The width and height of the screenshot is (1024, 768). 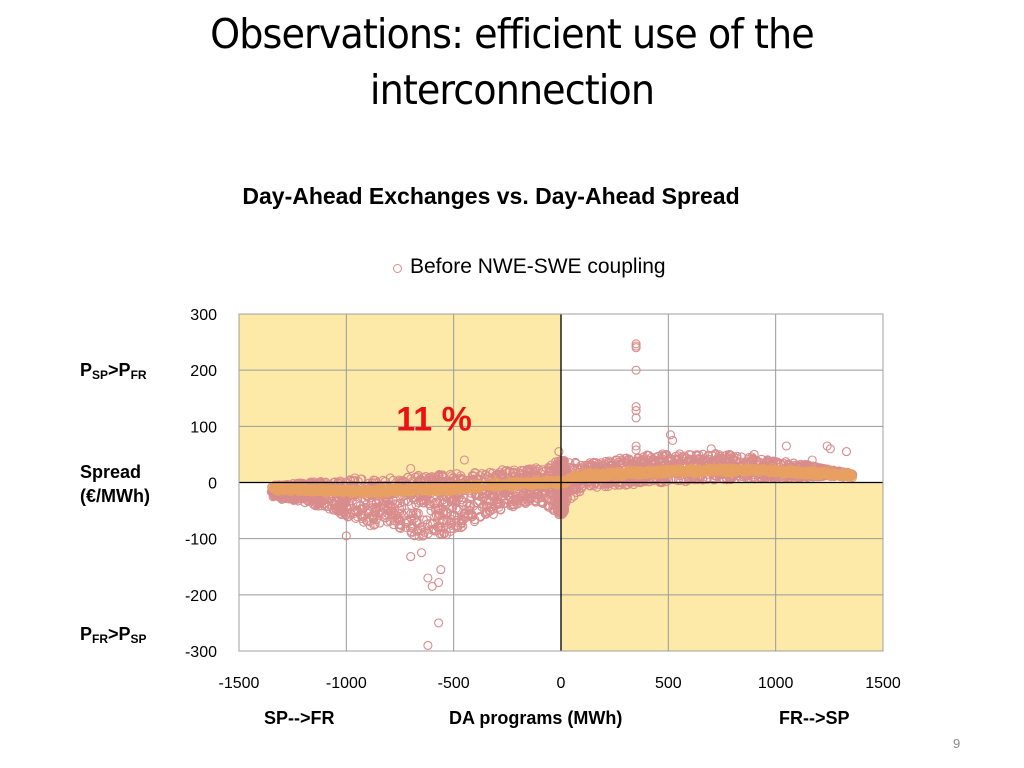 I want to click on annot-top-p1: P, so click(x=86, y=370).